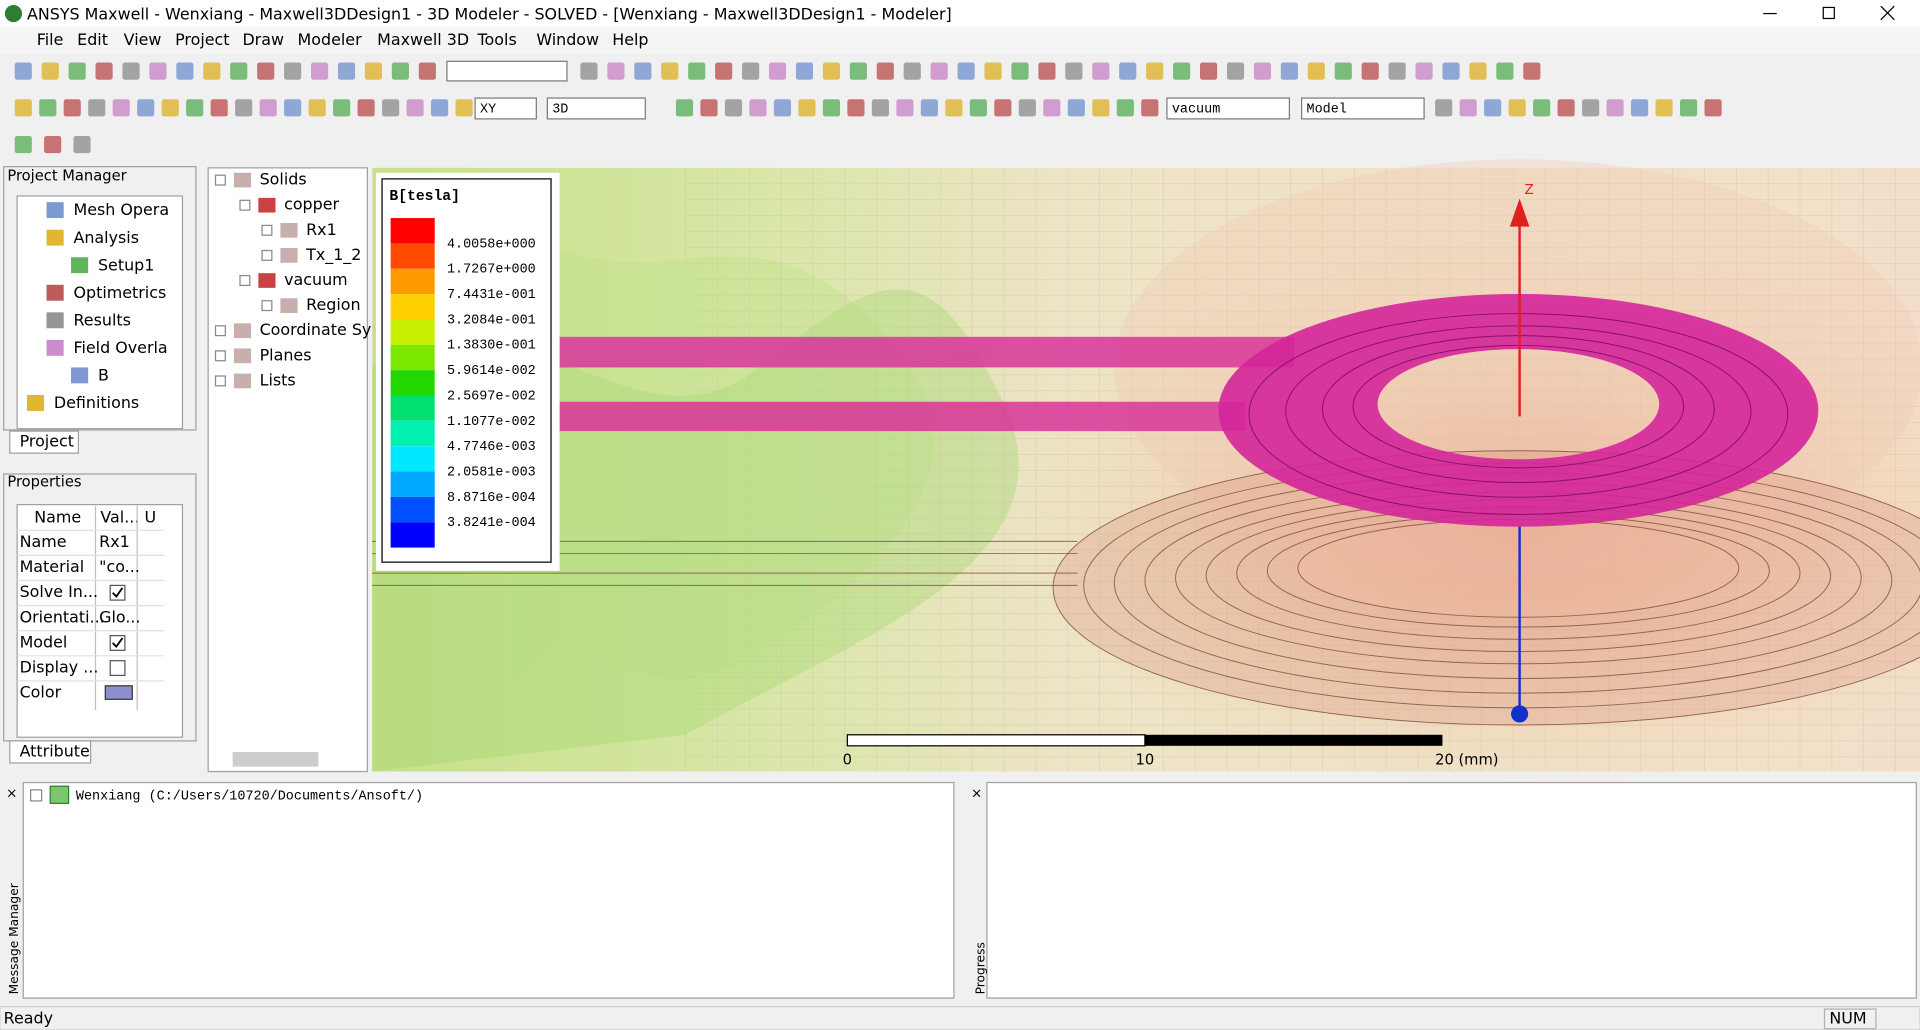 This screenshot has height=1030, width=1920. What do you see at coordinates (117, 592) in the screenshot?
I see `checkbox` at bounding box center [117, 592].